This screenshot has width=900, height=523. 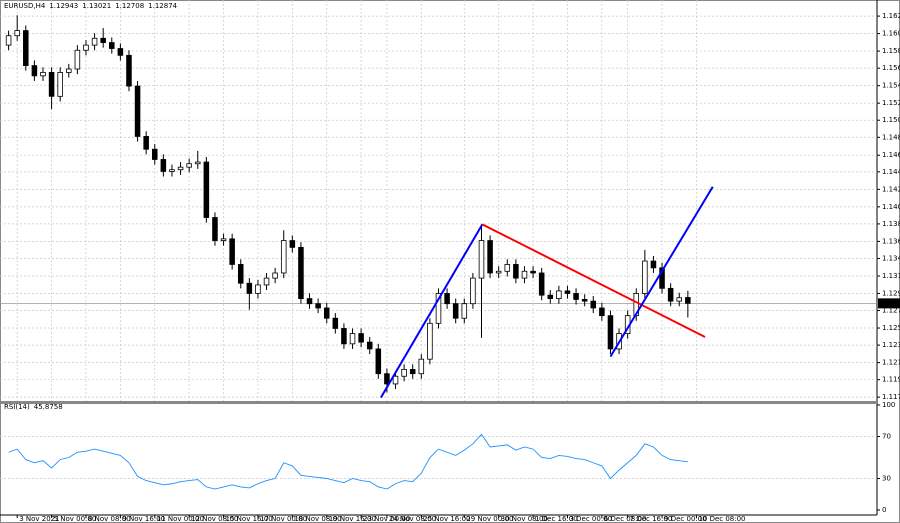 What do you see at coordinates (721, 519) in the screenshot?
I see `x-tick-label: 10 Dec 08:00` at bounding box center [721, 519].